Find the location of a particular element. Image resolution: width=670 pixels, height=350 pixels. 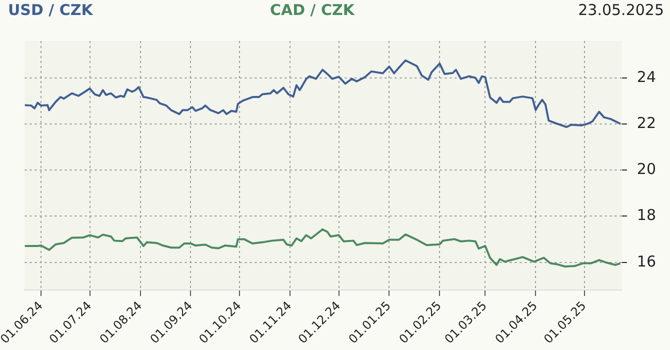

y-tick-label: 22 is located at coordinates (646, 123).